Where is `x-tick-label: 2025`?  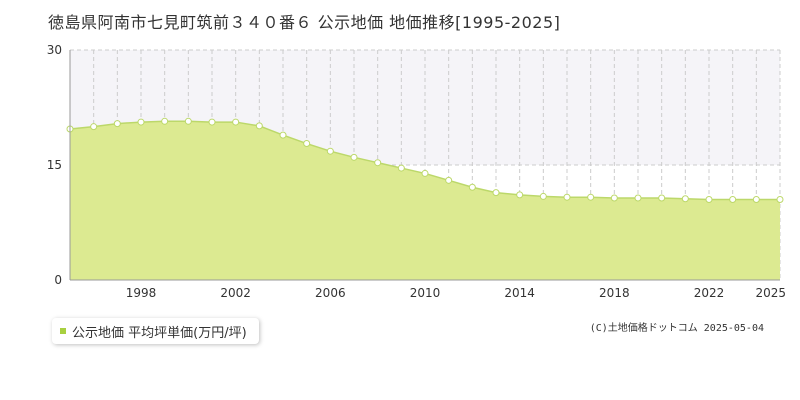 x-tick-label: 2025 is located at coordinates (770, 293).